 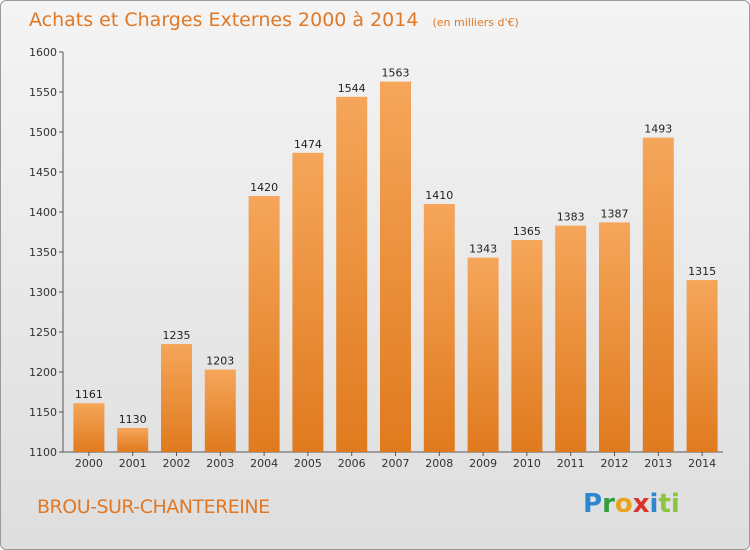 I want to click on y-tick-label: 1400, so click(x=43, y=212).